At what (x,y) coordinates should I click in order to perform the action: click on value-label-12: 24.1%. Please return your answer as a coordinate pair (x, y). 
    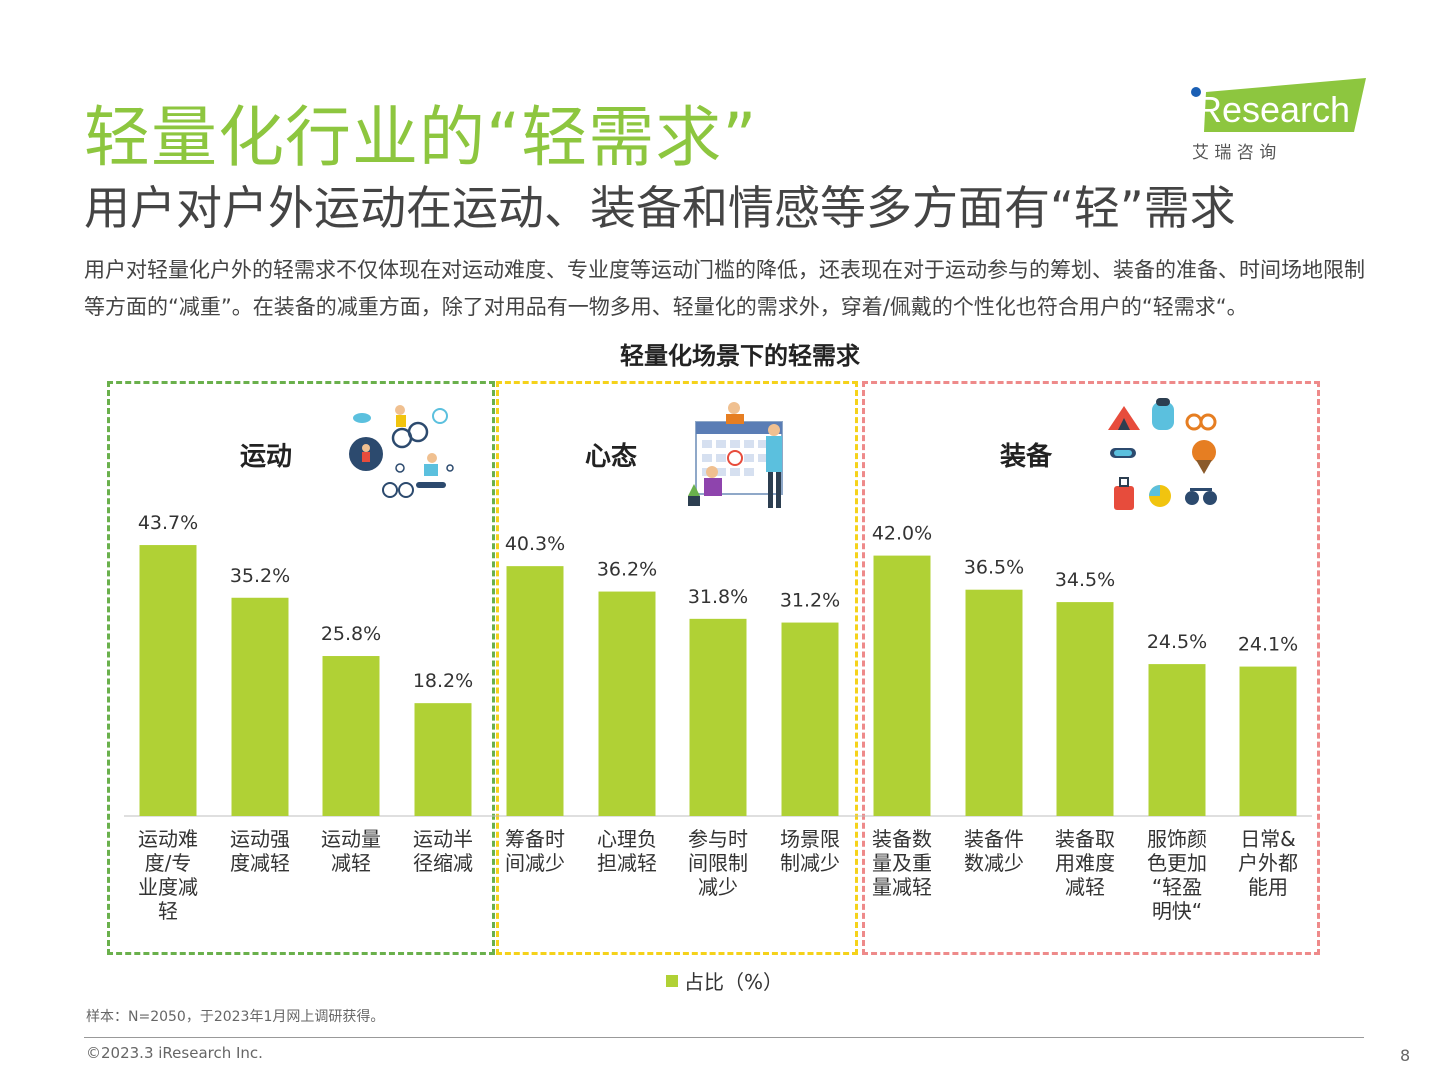
    Looking at the image, I should click on (1268, 645).